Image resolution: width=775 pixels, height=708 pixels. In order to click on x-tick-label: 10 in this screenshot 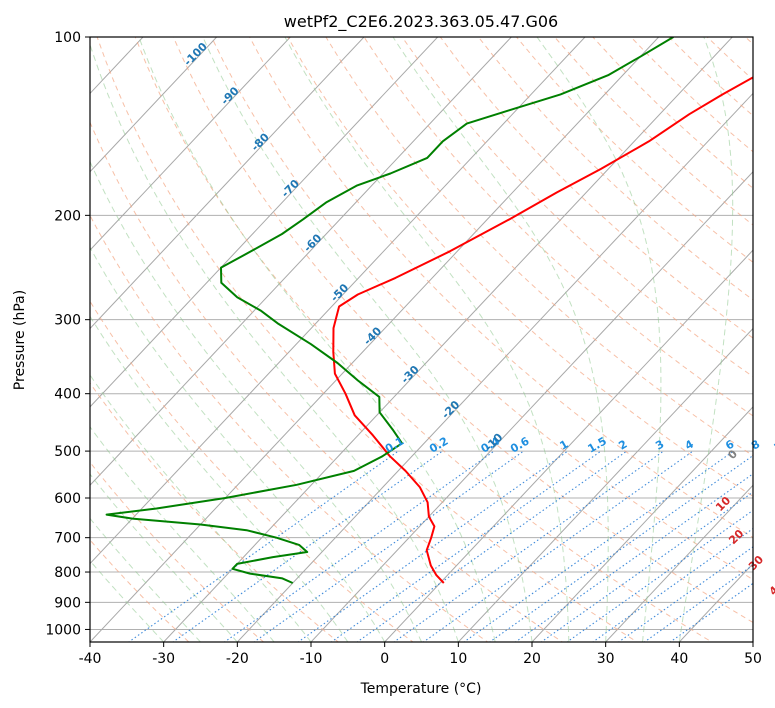, I will do `click(458, 659)`.